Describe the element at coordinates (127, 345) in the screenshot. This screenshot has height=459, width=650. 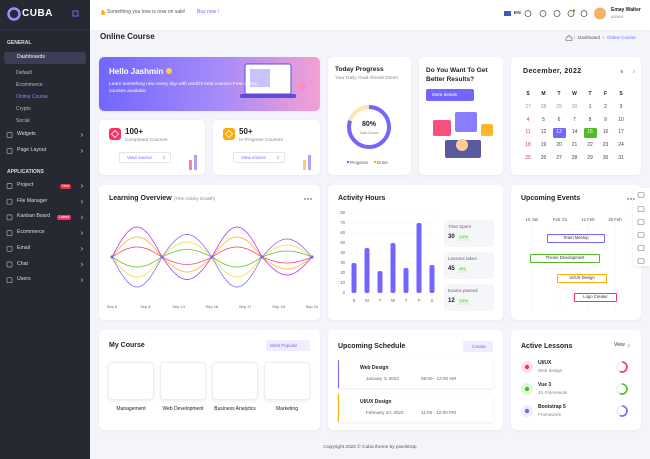
I see `card-title: My Course` at that location.